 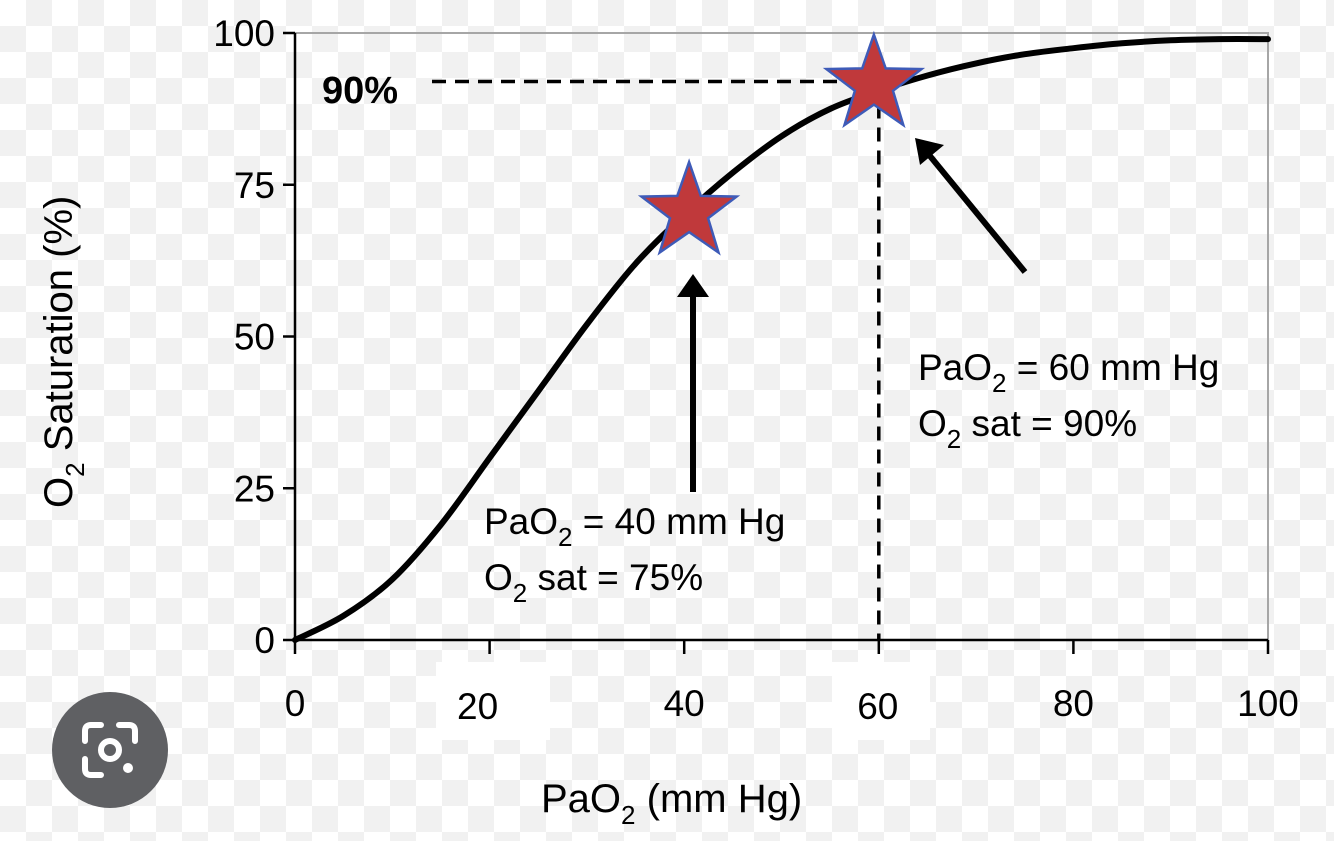 I want to click on x-tick-label: 40, so click(x=684, y=703).